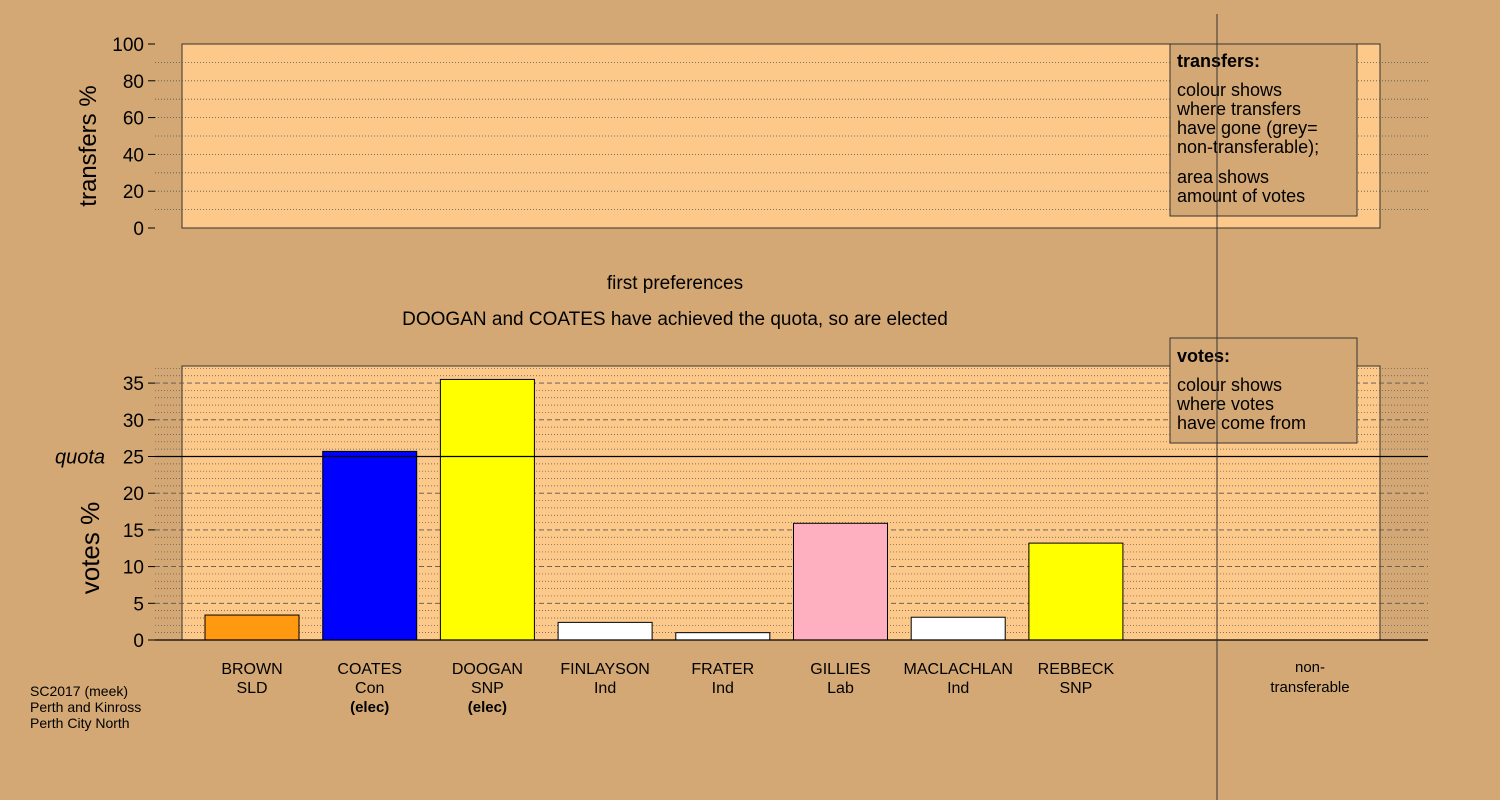 This screenshot has width=1500, height=800. I want to click on transfers-legend-line: have gone (grey=, so click(1247, 128).